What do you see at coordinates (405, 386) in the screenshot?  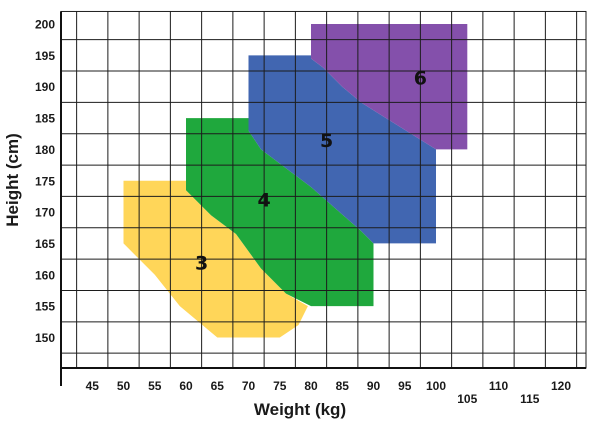 I see `x-tick-label: 95` at bounding box center [405, 386].